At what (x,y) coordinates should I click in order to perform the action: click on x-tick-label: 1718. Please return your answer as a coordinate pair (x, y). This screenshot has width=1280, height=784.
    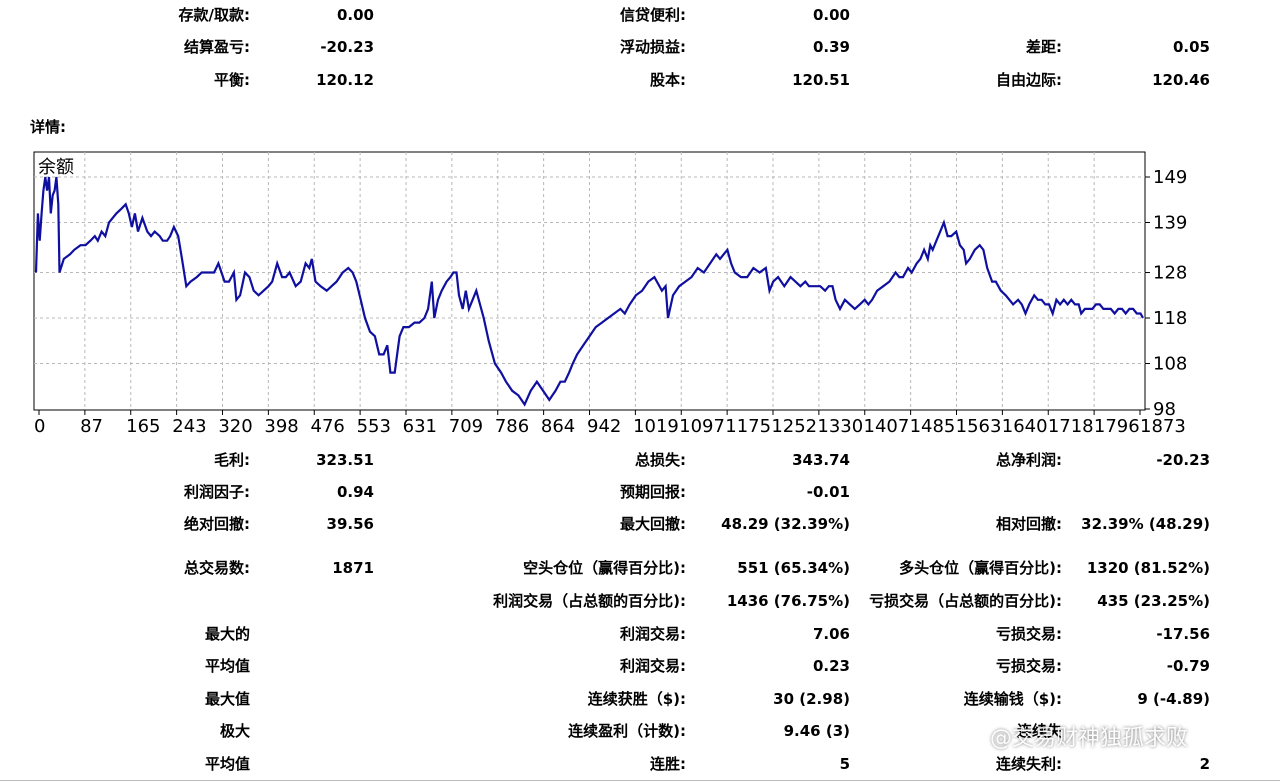
    Looking at the image, I should click on (1071, 426).